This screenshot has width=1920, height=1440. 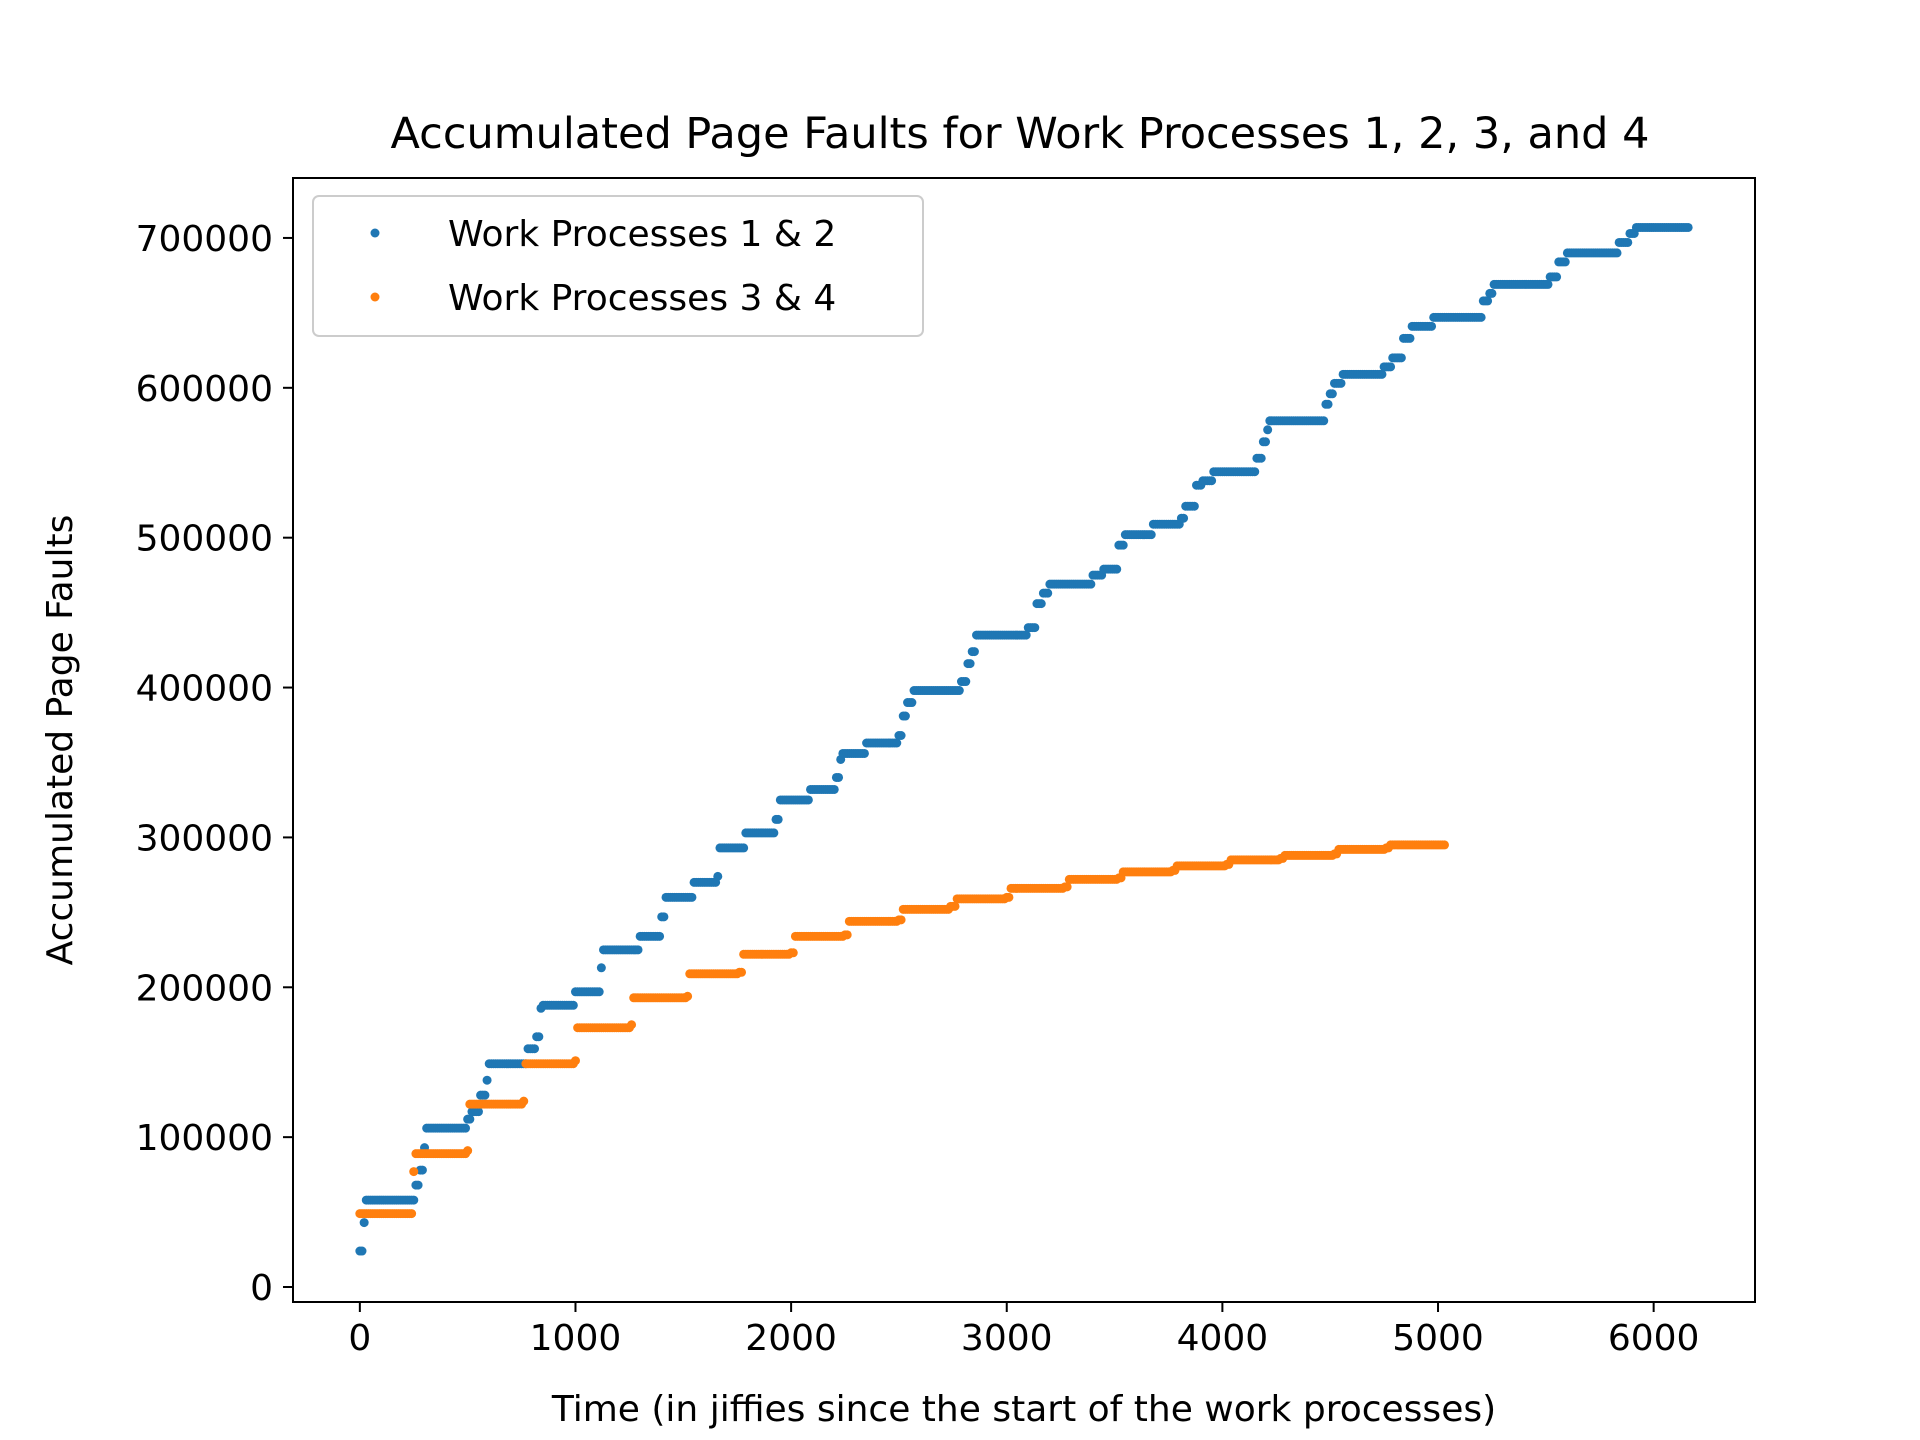 What do you see at coordinates (1438, 1338) in the screenshot?
I see `x-tick-label: 5000` at bounding box center [1438, 1338].